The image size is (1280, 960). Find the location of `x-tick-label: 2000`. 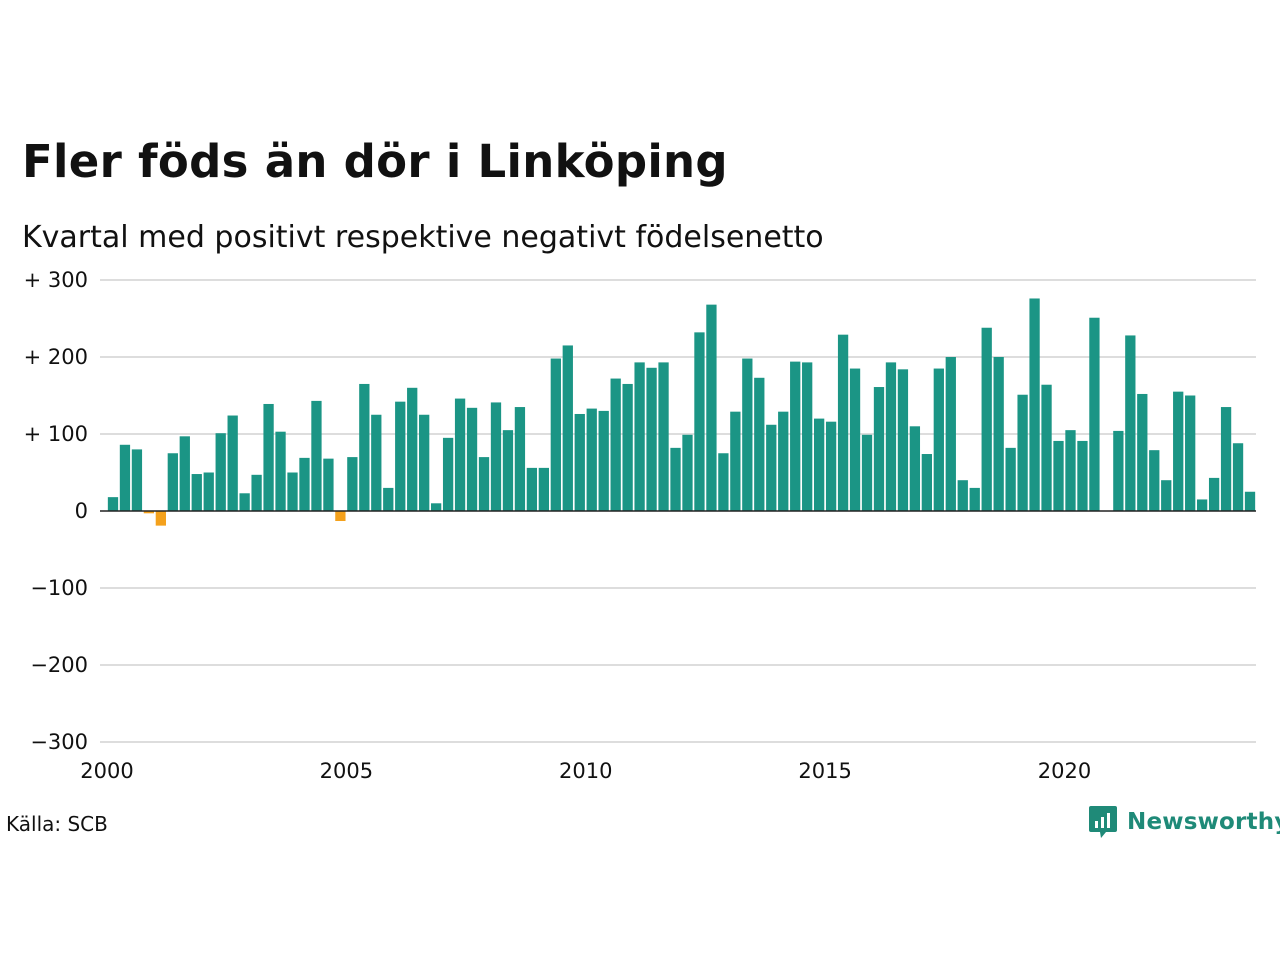

x-tick-label: 2000 is located at coordinates (106, 771).